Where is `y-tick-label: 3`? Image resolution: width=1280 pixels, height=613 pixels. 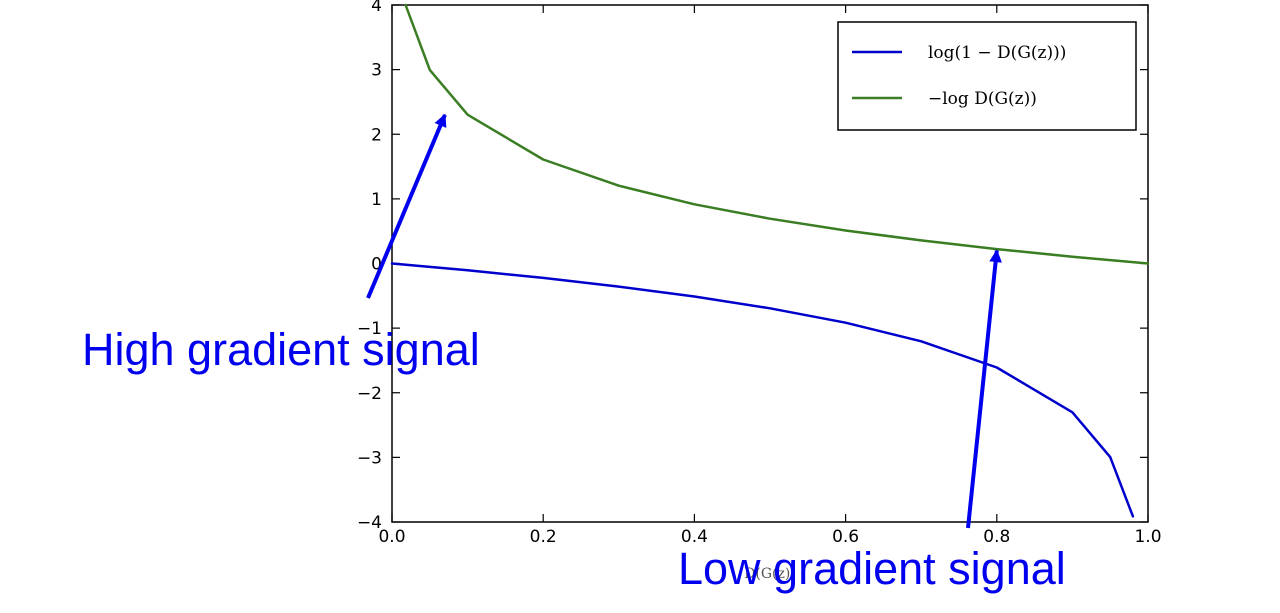 y-tick-label: 3 is located at coordinates (376, 71).